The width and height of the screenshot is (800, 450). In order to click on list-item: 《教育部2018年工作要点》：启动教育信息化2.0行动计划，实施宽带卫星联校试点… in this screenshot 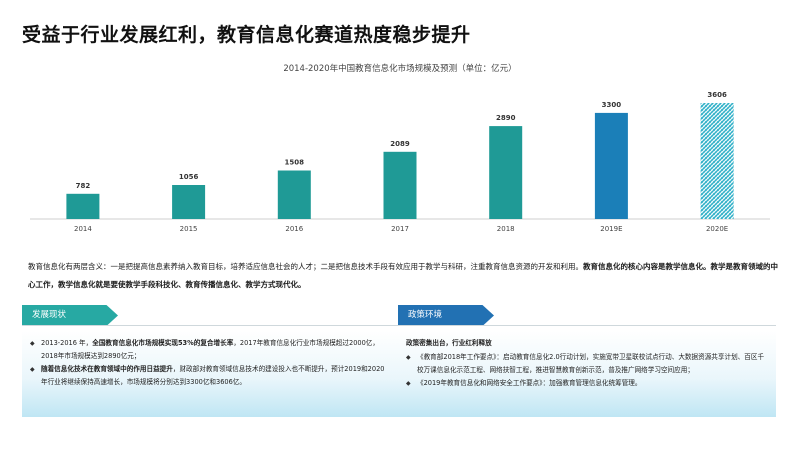, I will do `click(586, 364)`.